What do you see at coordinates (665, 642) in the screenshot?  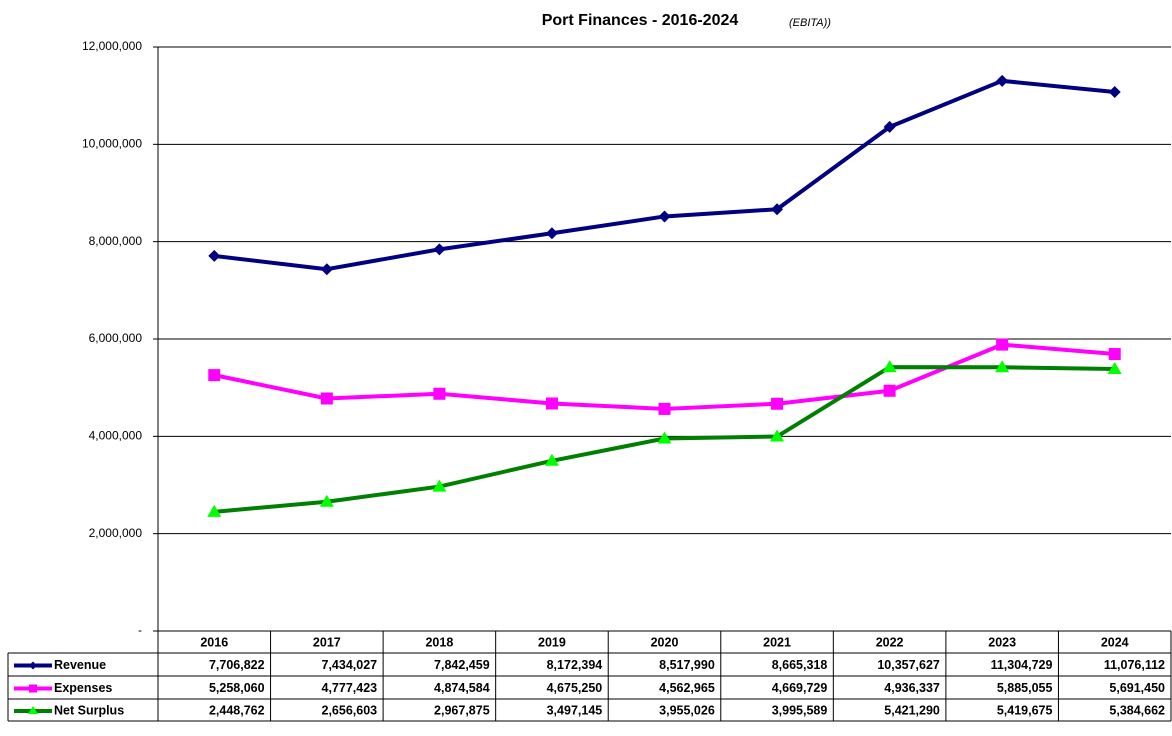 I see `x-tick-label: 2020` at bounding box center [665, 642].